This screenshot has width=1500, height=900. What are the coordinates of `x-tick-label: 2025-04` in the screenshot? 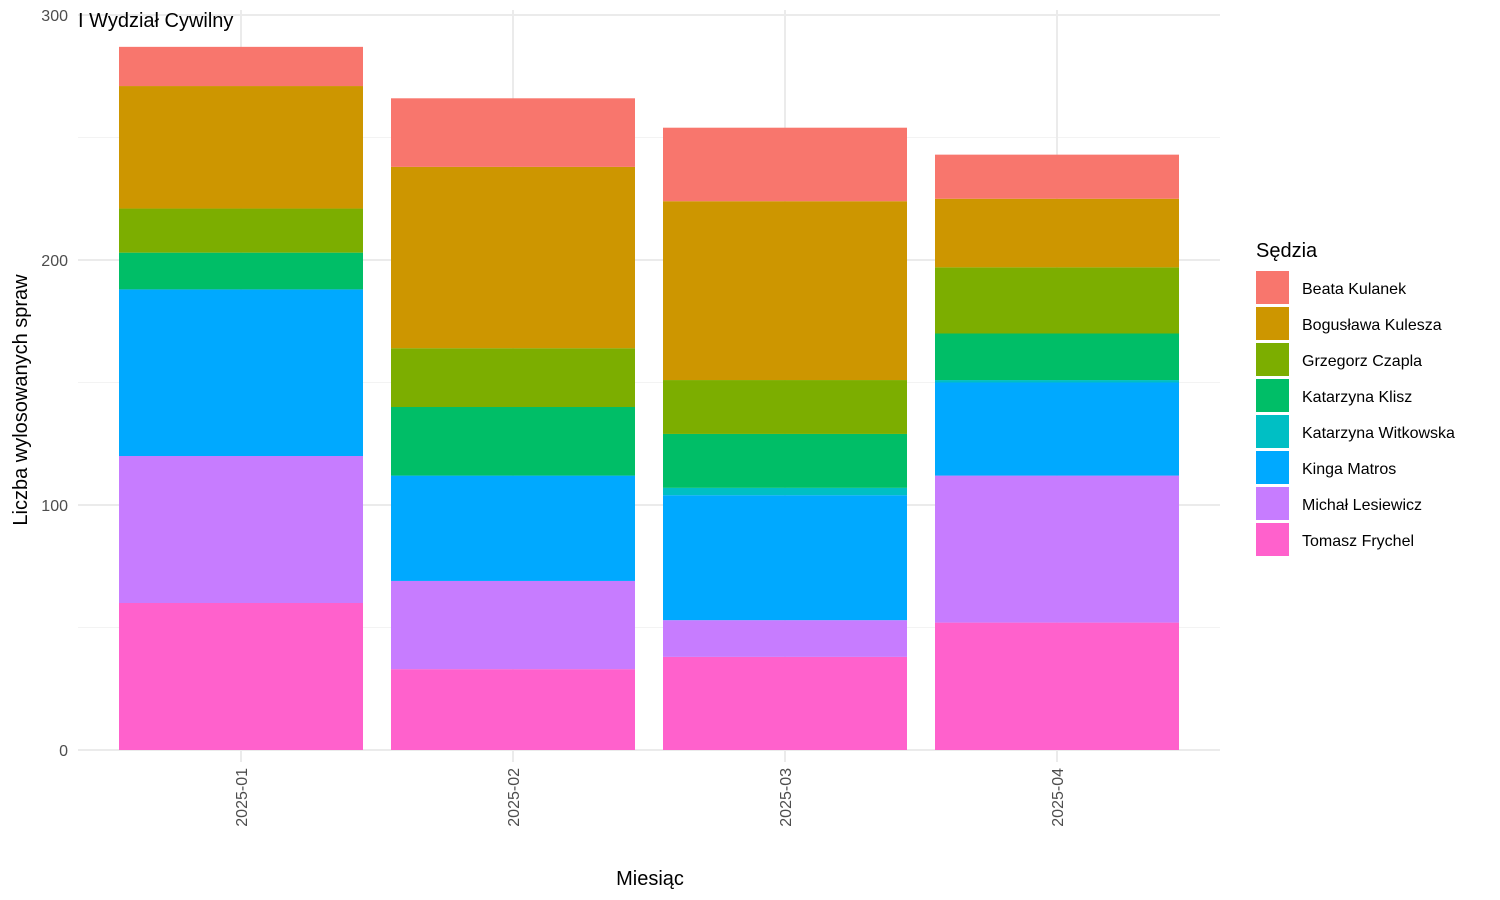 It's located at (1058, 797).